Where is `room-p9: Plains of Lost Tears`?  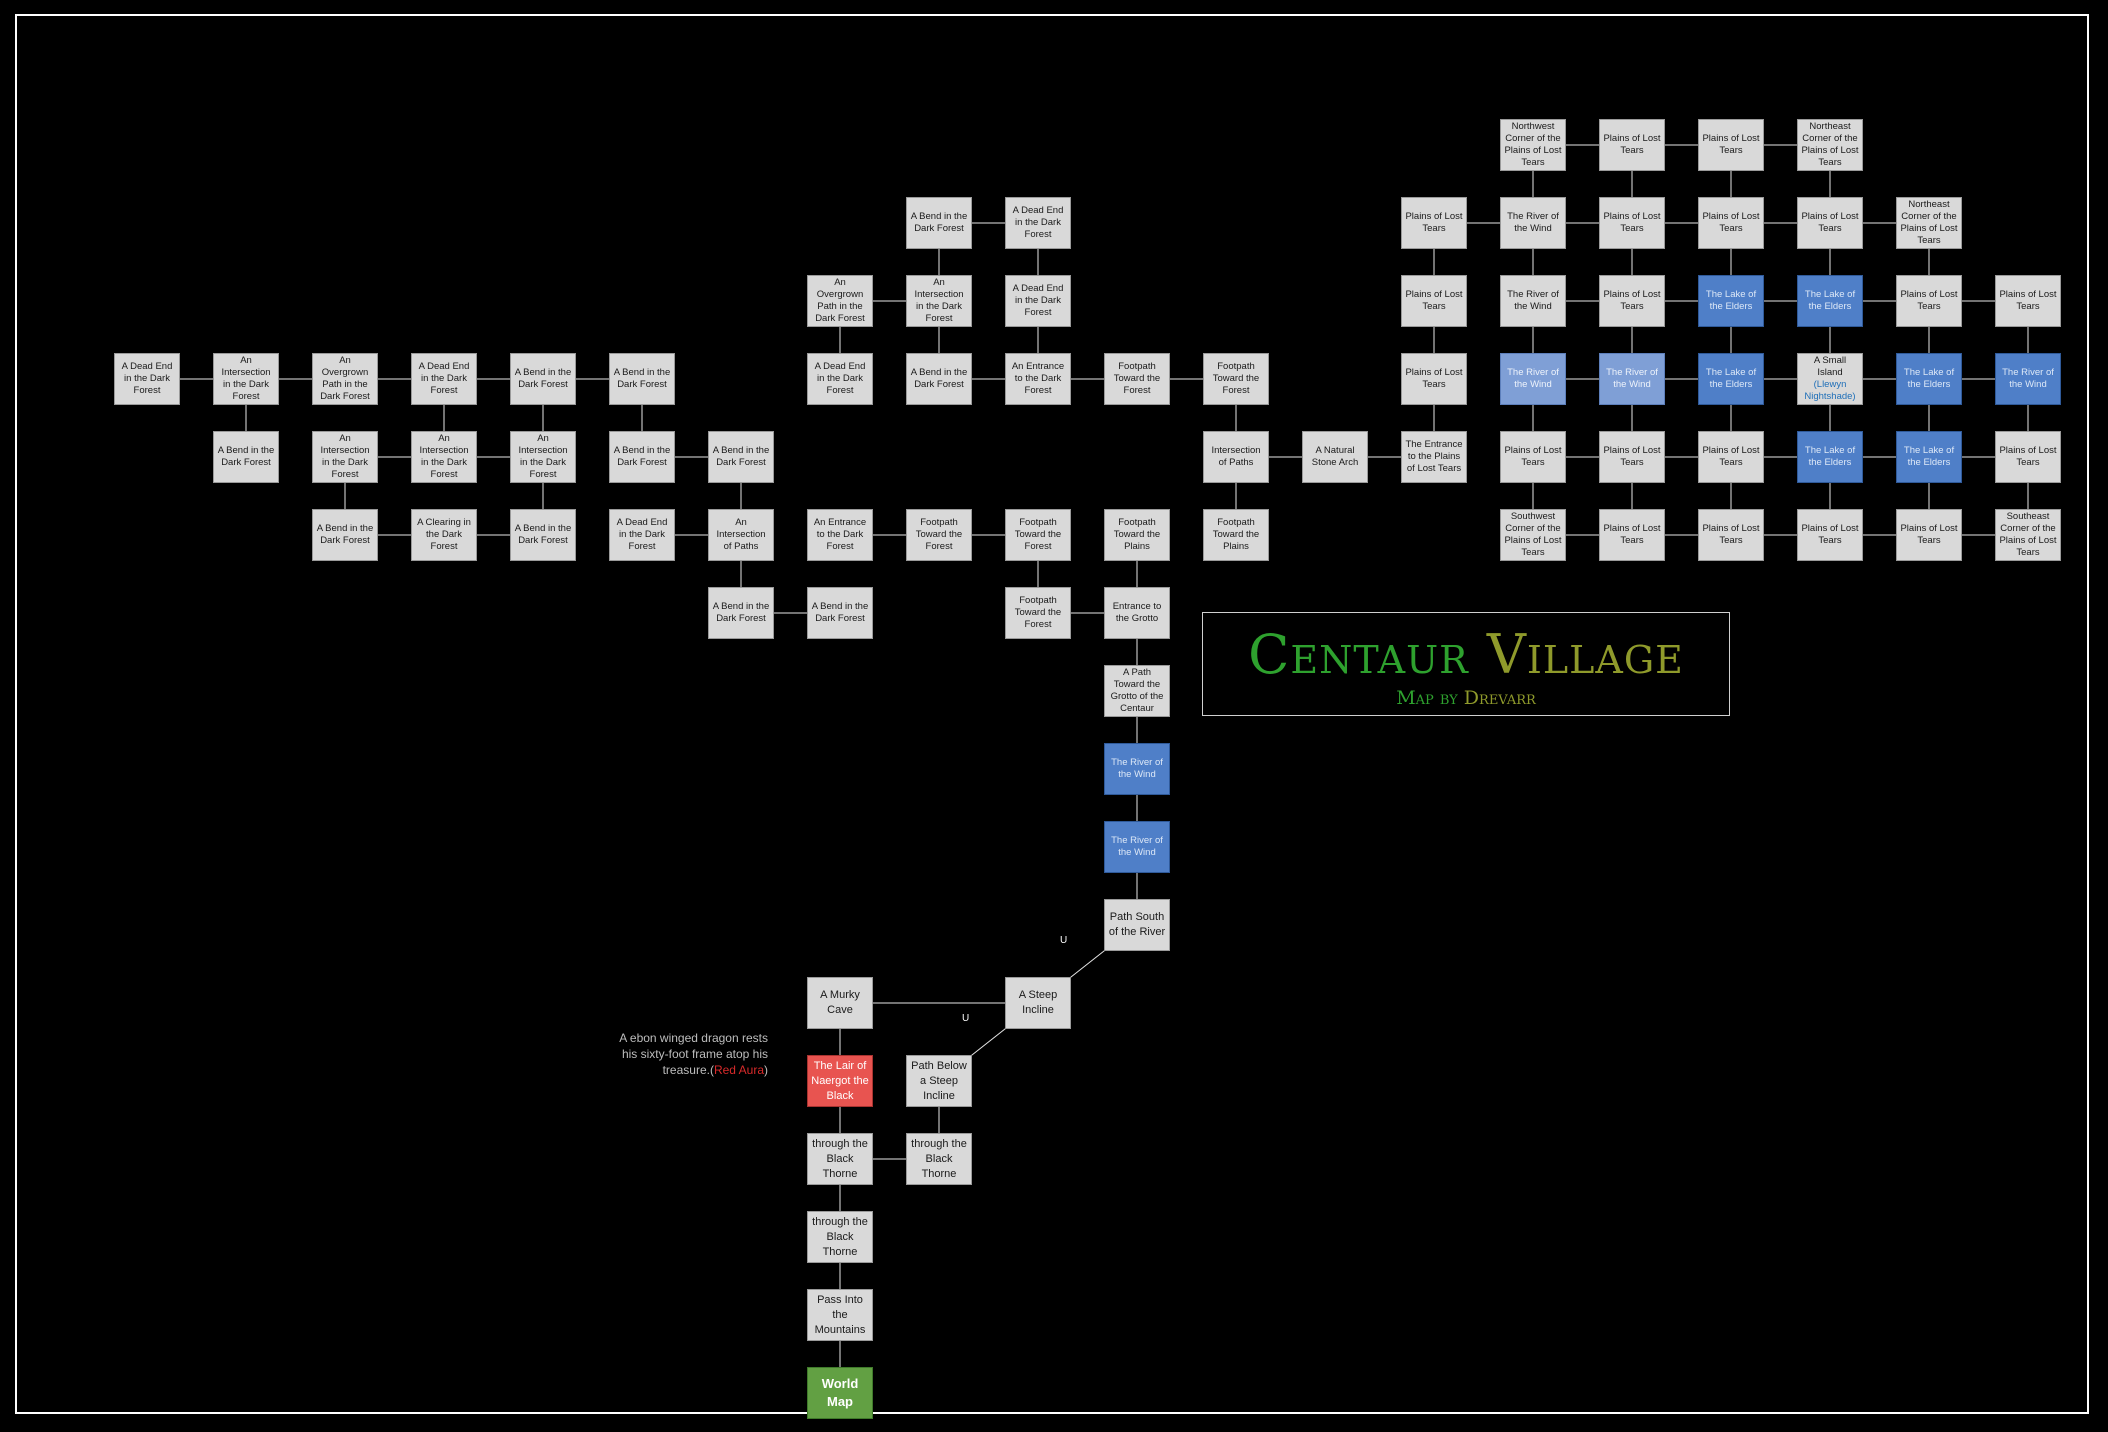
room-p9: Plains of Lost Tears is located at coordinates (1830, 223).